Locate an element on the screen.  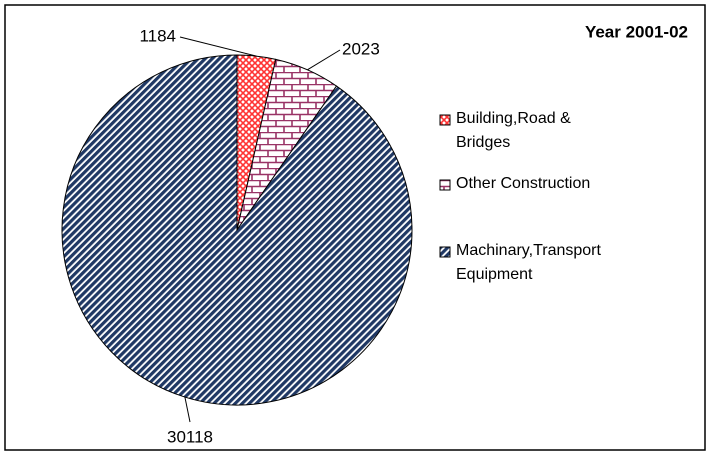
legend-label: Other Construction is located at coordinates (523, 183).